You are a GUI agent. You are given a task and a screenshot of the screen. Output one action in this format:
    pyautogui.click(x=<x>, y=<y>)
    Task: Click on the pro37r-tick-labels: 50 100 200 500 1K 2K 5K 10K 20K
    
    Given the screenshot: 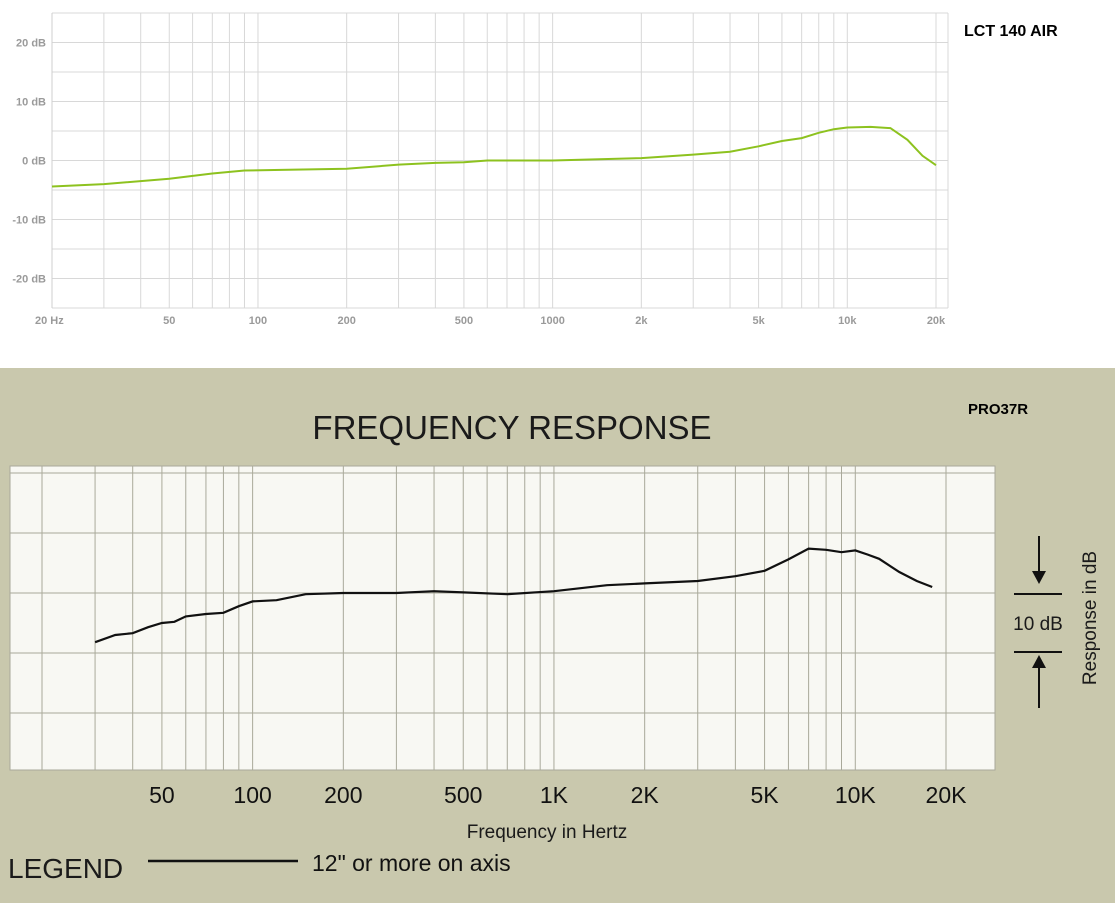 What is the action you would take?
    pyautogui.click(x=558, y=795)
    